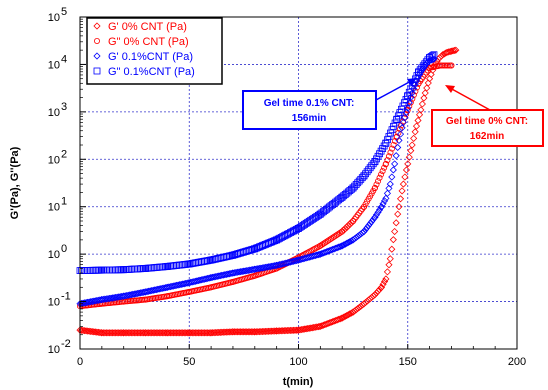 The image size is (548, 390). Describe the element at coordinates (64, 249) in the screenshot. I see `y-tick-exponent: 0` at that location.